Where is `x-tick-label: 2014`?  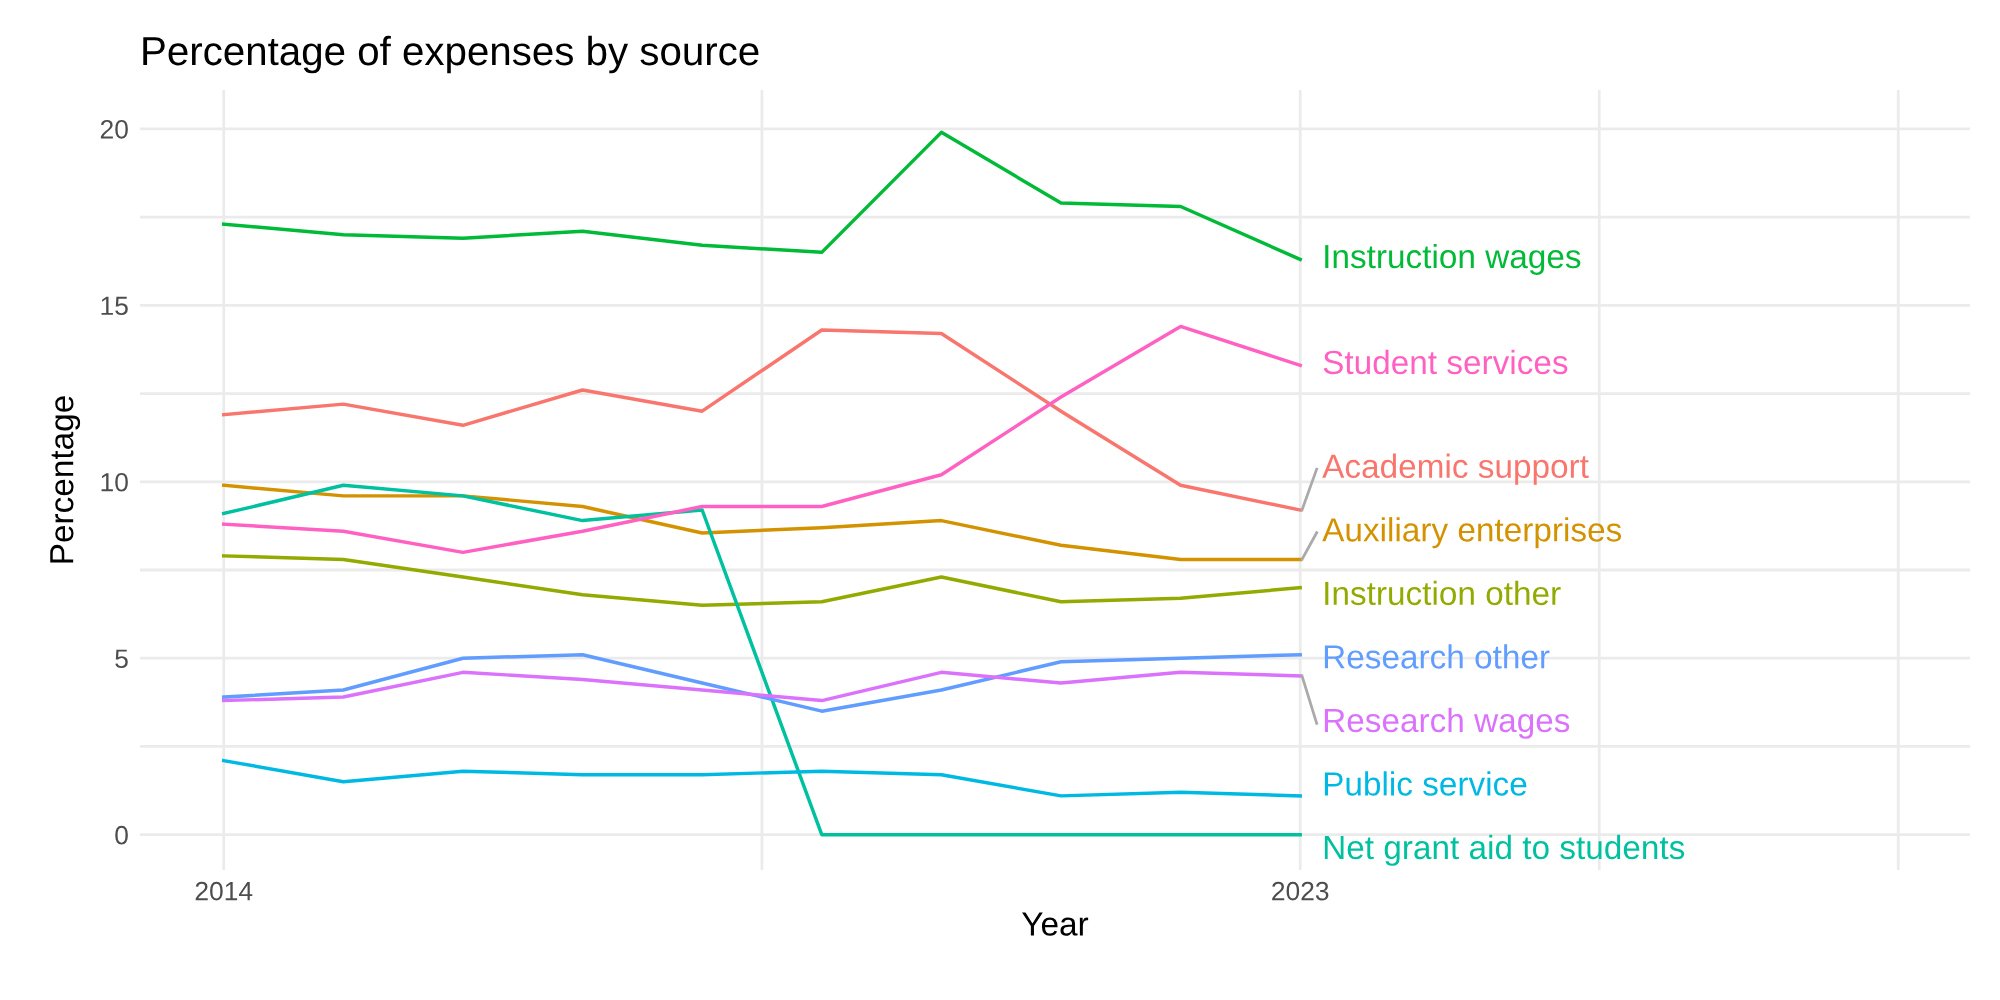
x-tick-label: 2014 is located at coordinates (224, 891).